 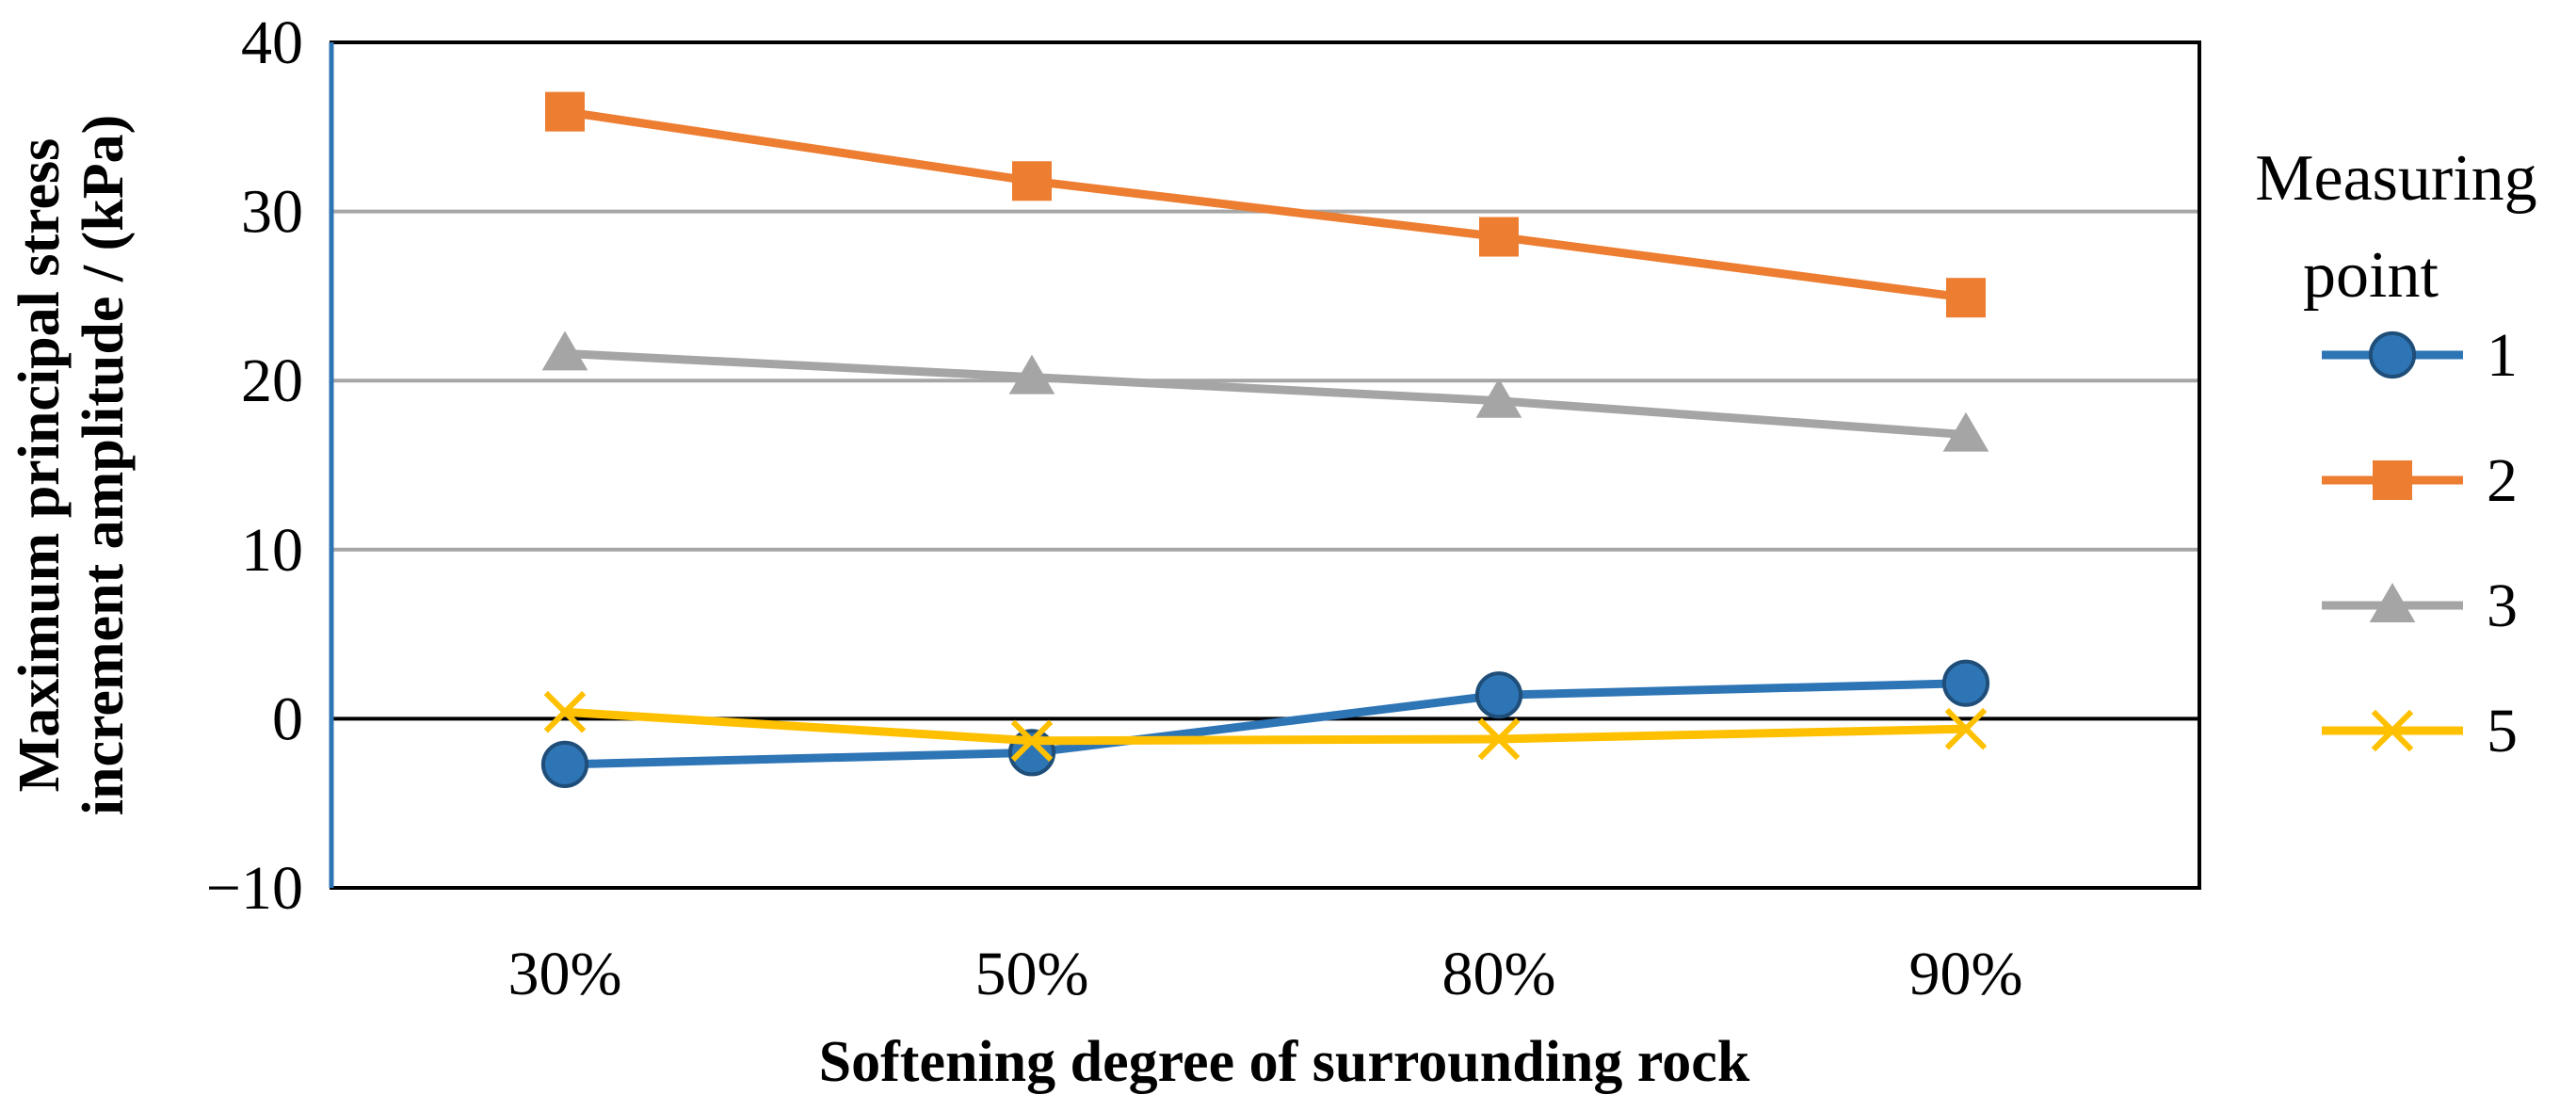 What do you see at coordinates (2420, 606) in the screenshot?
I see `legend-item-3: 3` at bounding box center [2420, 606].